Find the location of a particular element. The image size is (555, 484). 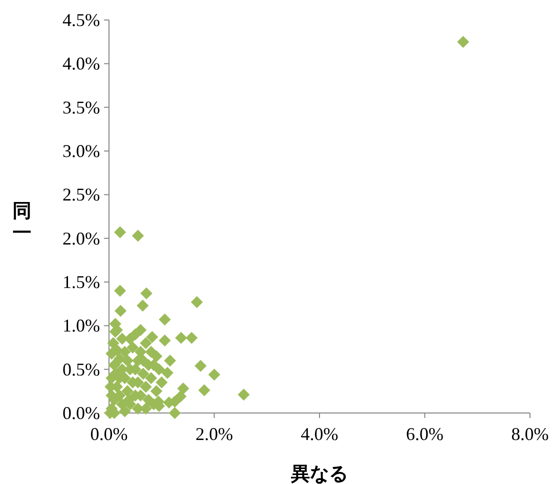

x-tick-label: 0.0% is located at coordinates (109, 434).